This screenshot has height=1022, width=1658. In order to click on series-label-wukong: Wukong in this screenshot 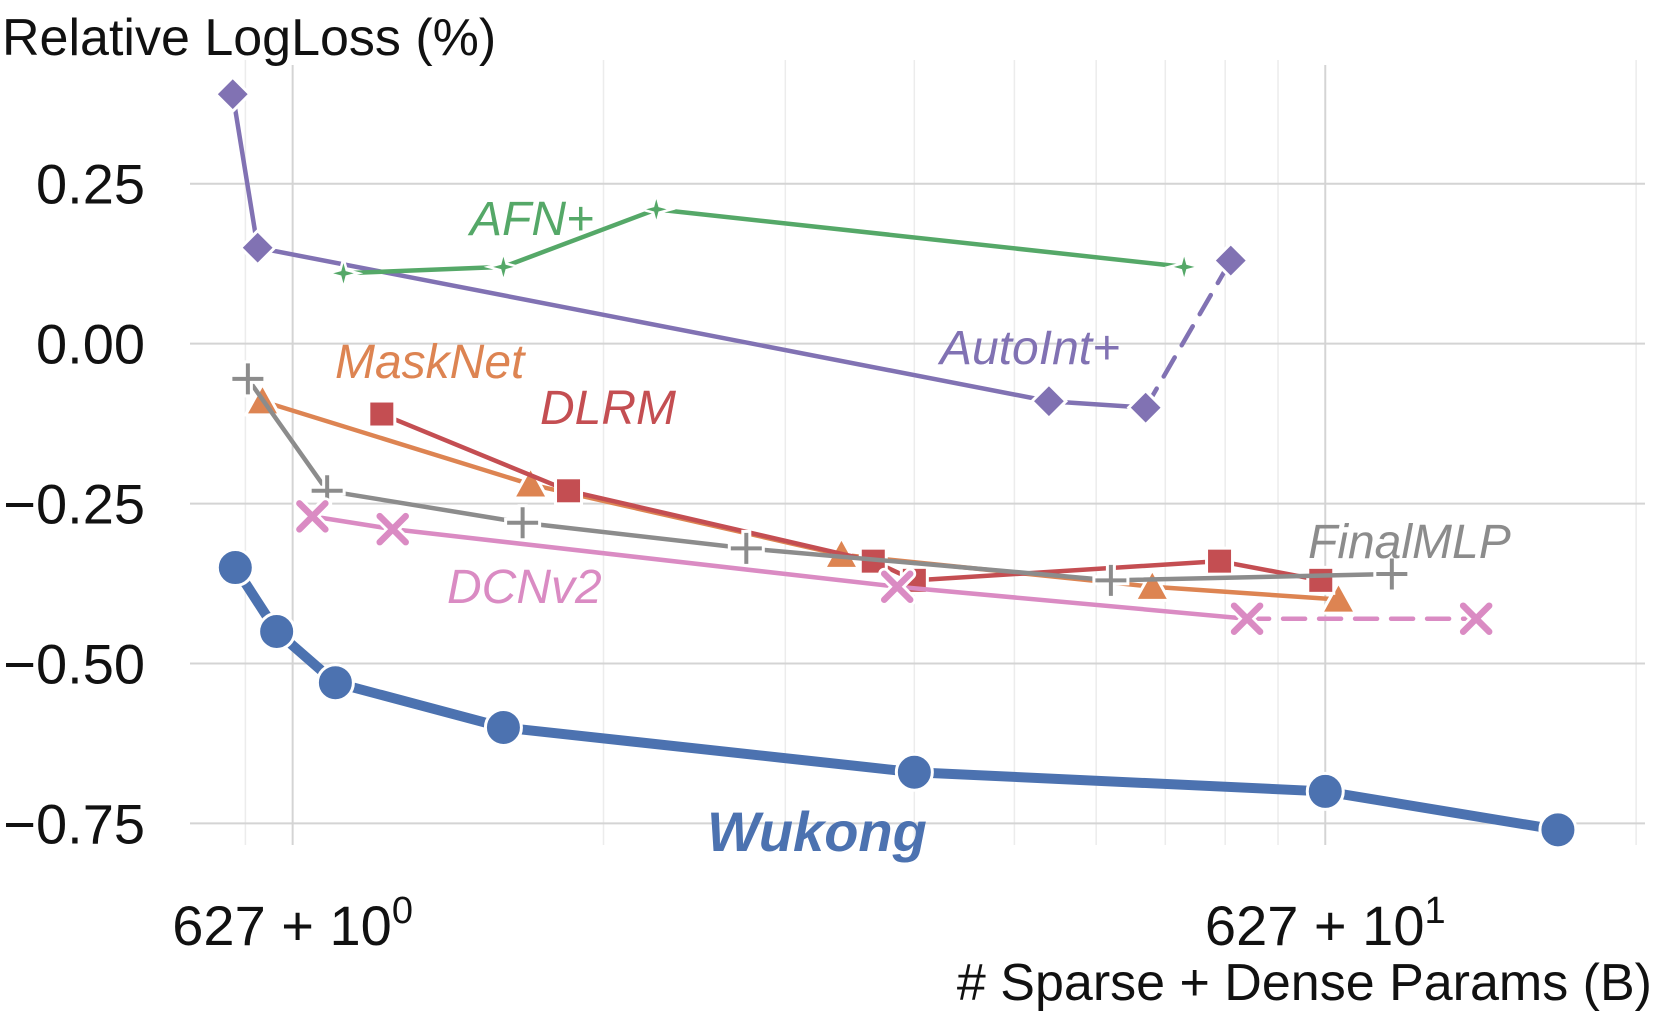, I will do `click(817, 831)`.